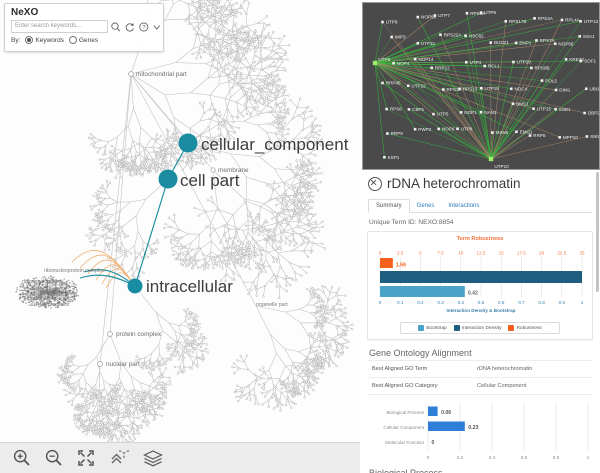 The image size is (600, 473). Describe the element at coordinates (52, 305) in the screenshot. I see `tree-label-rrna-precursor: rRNA precursor` at that location.